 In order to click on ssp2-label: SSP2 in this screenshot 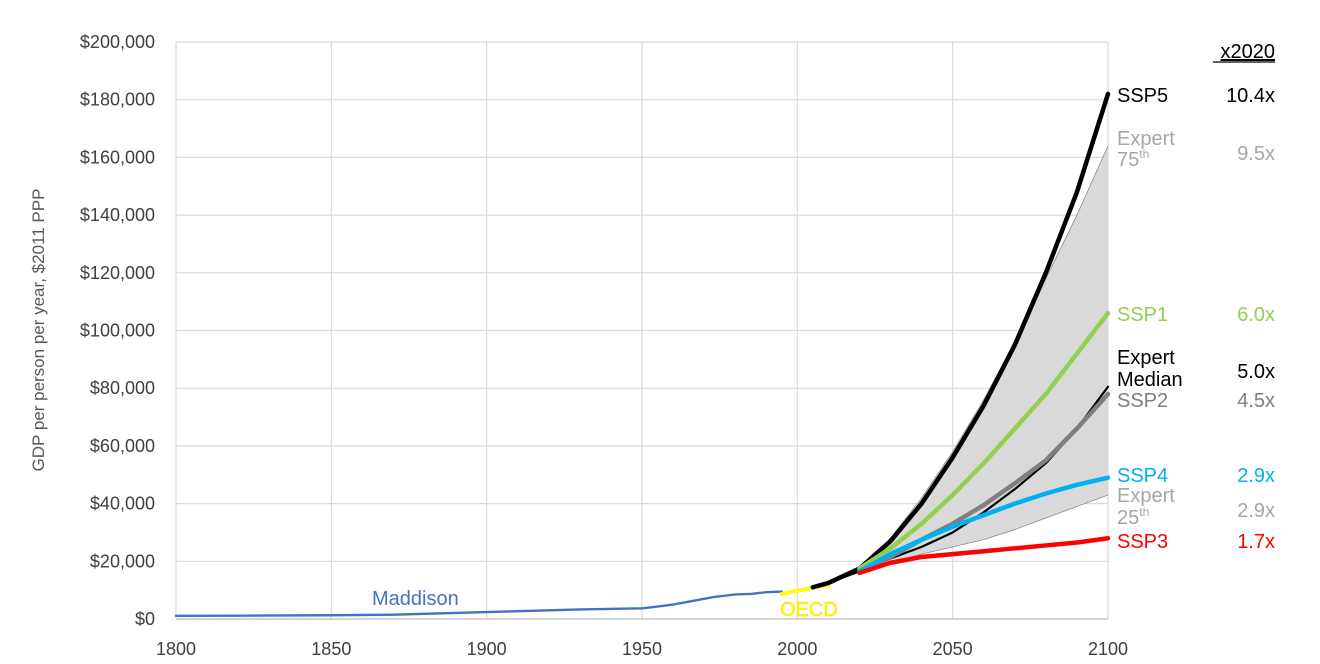, I will do `click(1142, 401)`.